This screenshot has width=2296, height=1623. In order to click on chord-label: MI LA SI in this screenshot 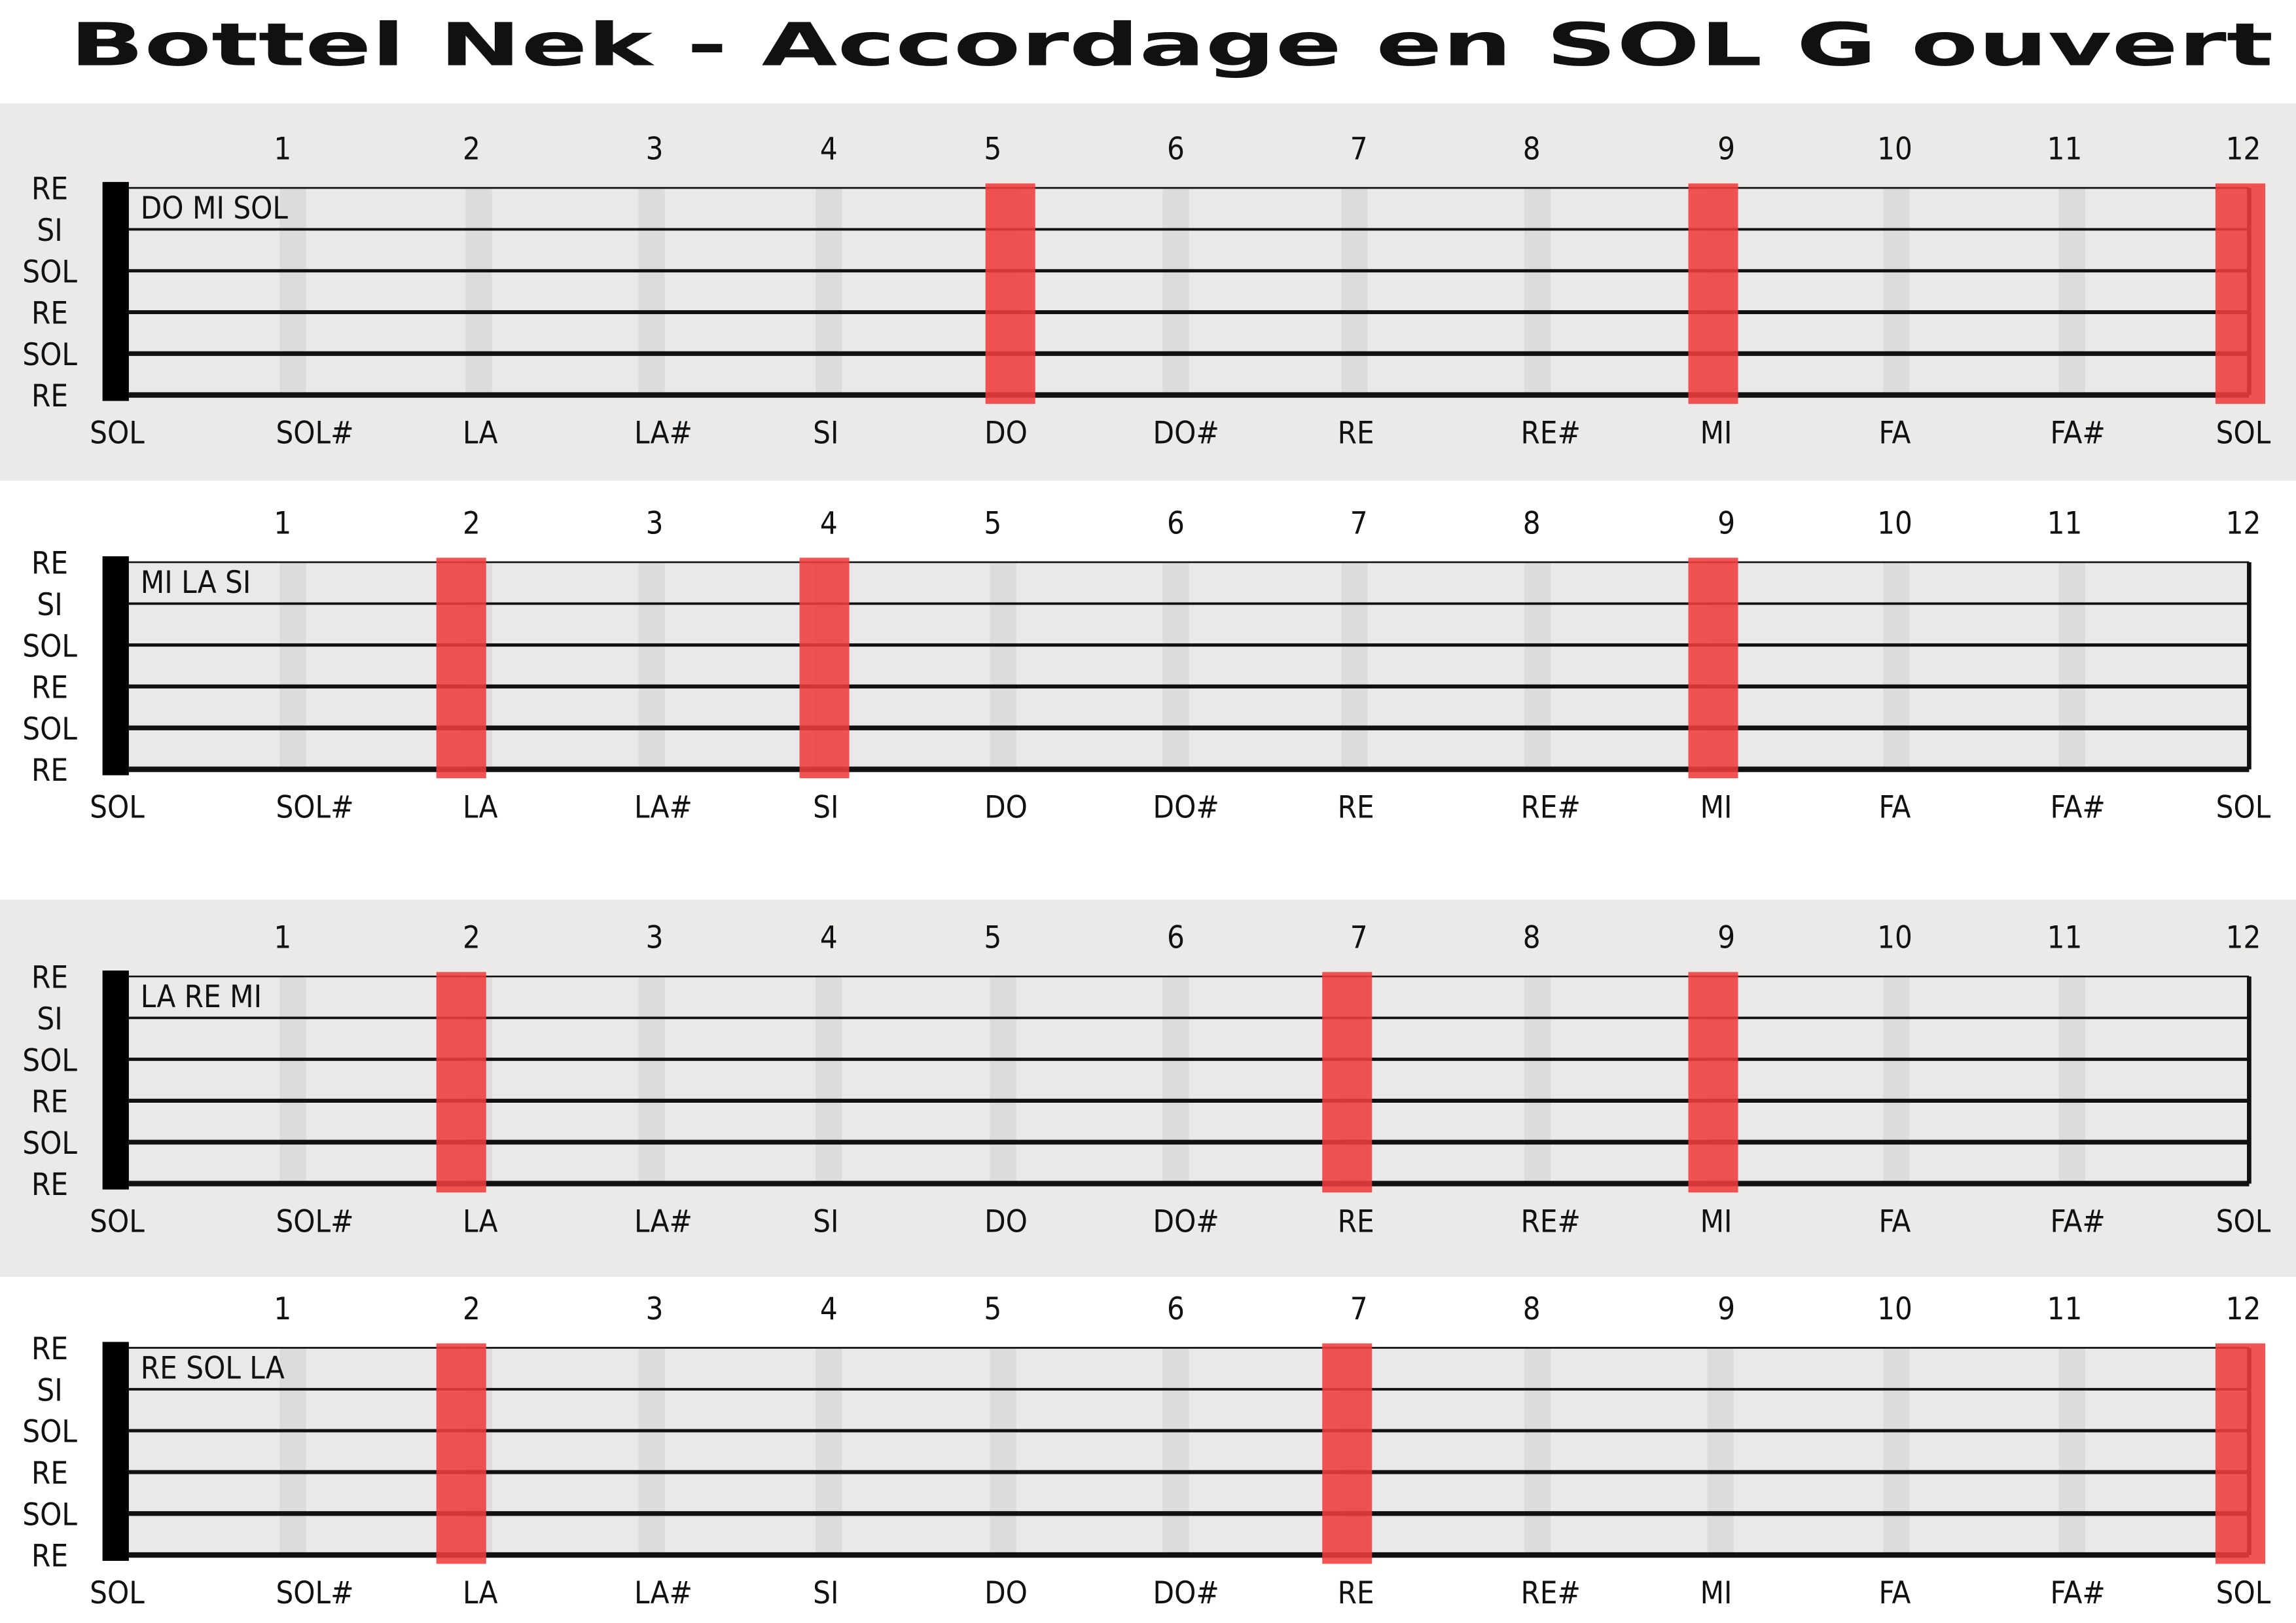, I will do `click(196, 583)`.